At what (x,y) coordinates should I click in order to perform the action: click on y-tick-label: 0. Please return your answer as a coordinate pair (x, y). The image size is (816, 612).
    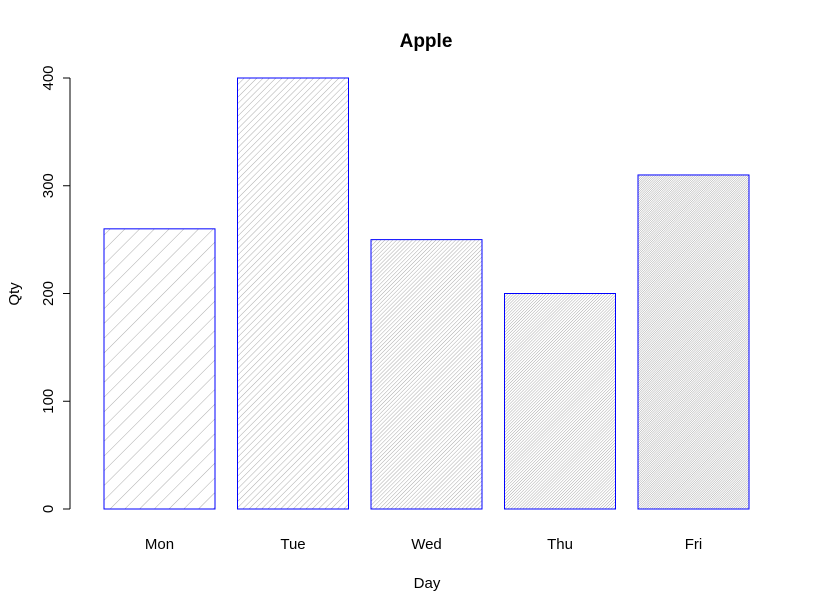
    Looking at the image, I should click on (48, 509).